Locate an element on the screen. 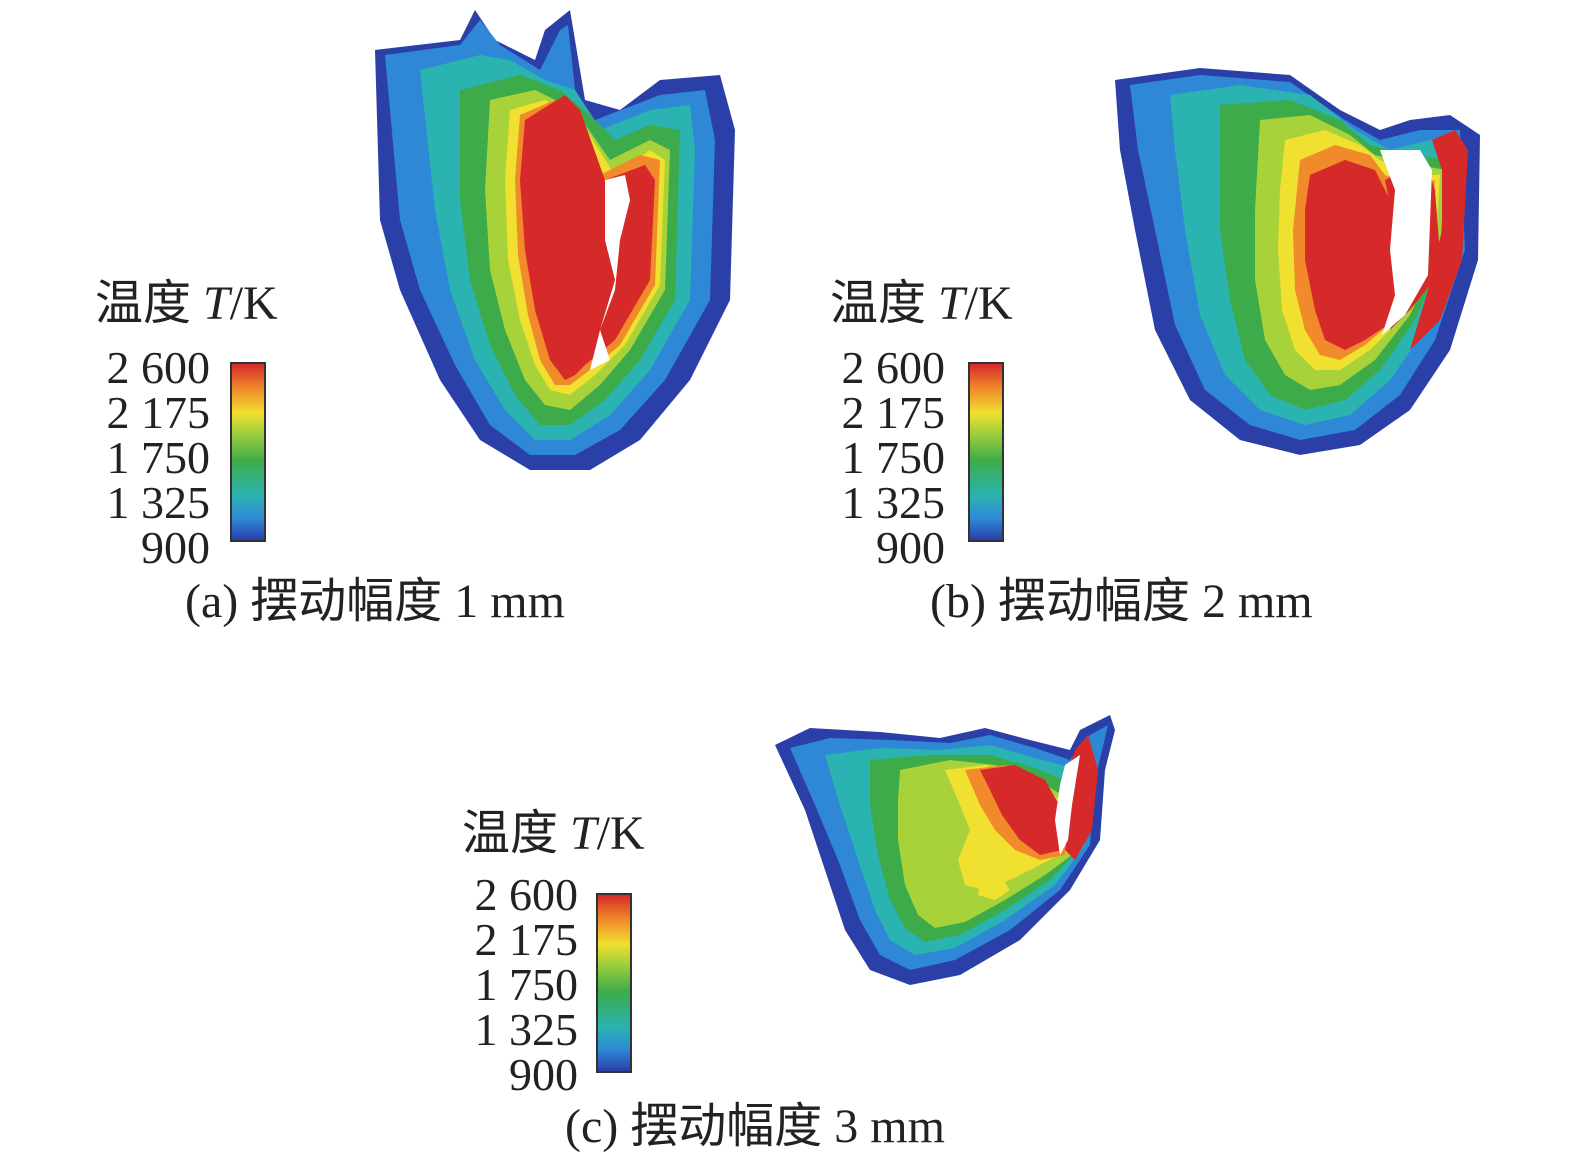  caption-b: (b) 摆动幅度 2 mm is located at coordinates (1121, 601).